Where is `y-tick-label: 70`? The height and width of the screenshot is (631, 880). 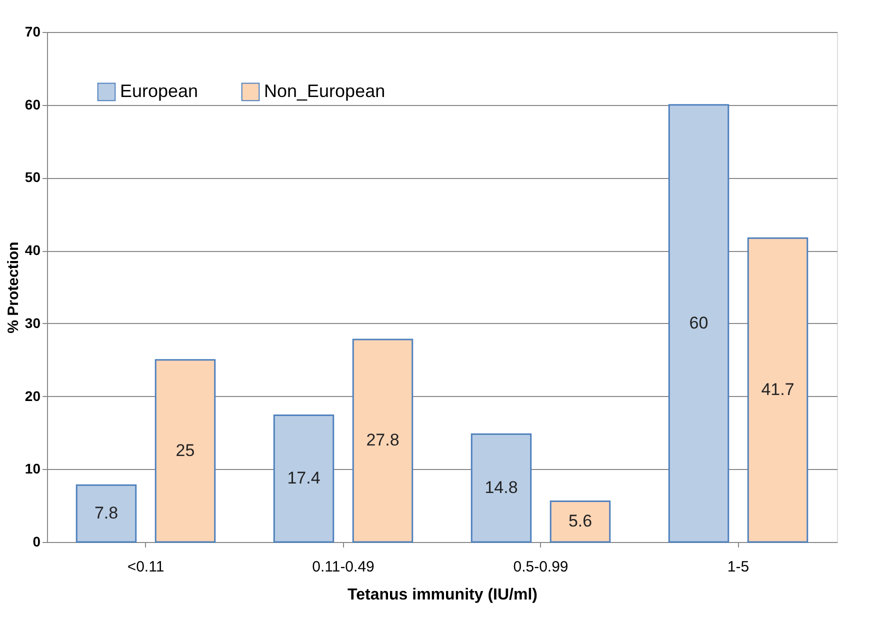 y-tick-label: 70 is located at coordinates (32, 32).